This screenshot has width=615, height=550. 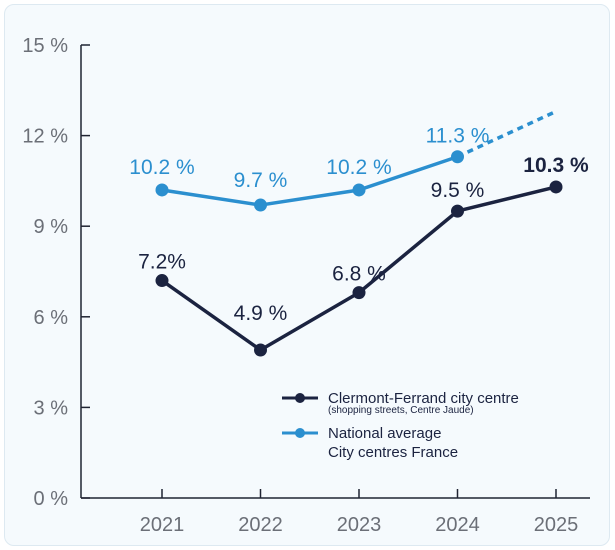 What do you see at coordinates (45, 137) in the screenshot?
I see `y-tick-label: 12 %` at bounding box center [45, 137].